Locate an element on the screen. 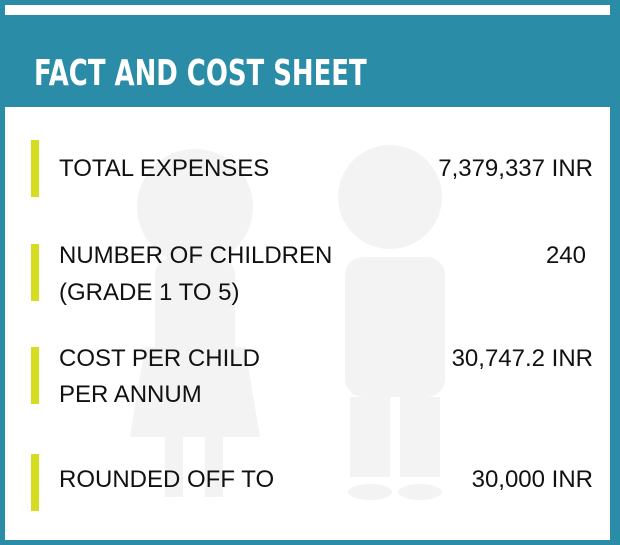  top-divider is located at coordinates (307, 10).